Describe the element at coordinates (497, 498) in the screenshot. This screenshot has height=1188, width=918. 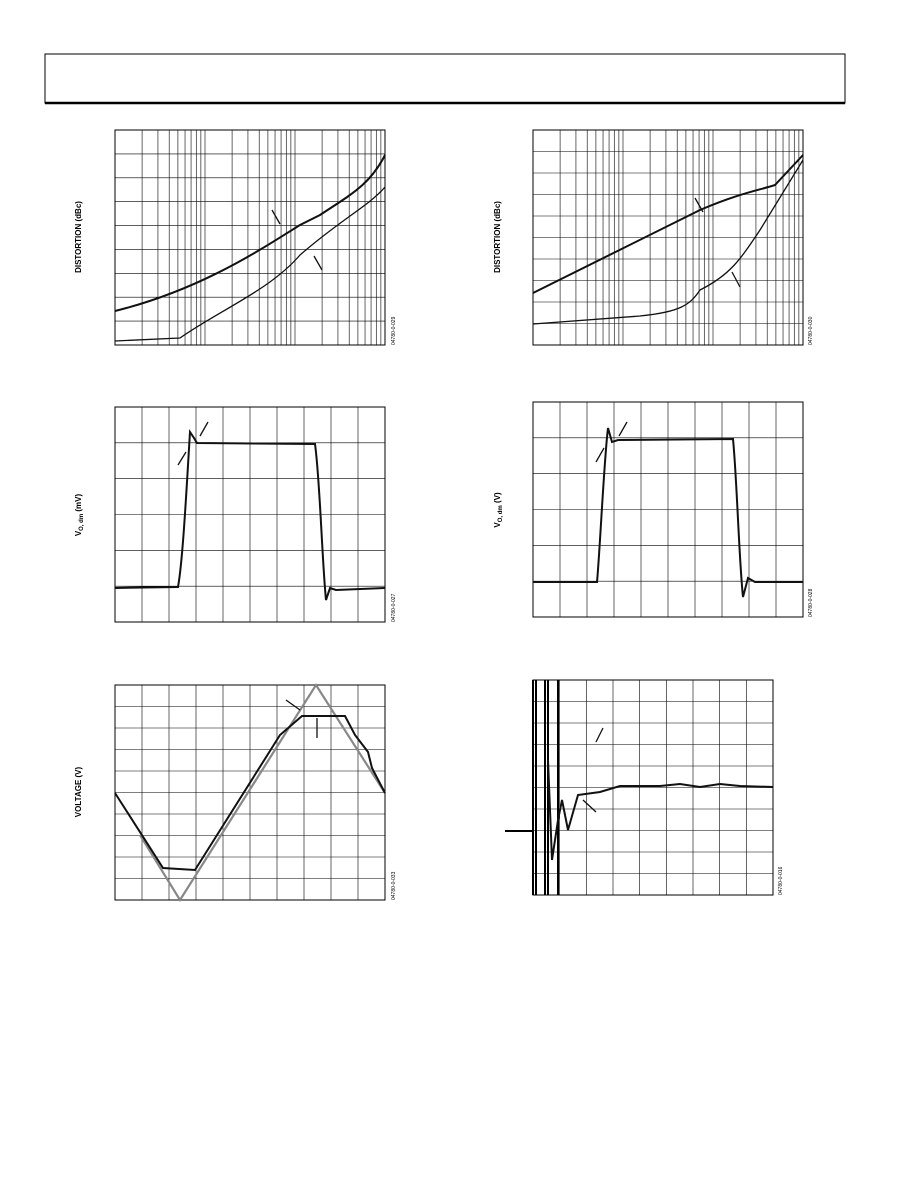
I see `label-unit: (V)` at that location.